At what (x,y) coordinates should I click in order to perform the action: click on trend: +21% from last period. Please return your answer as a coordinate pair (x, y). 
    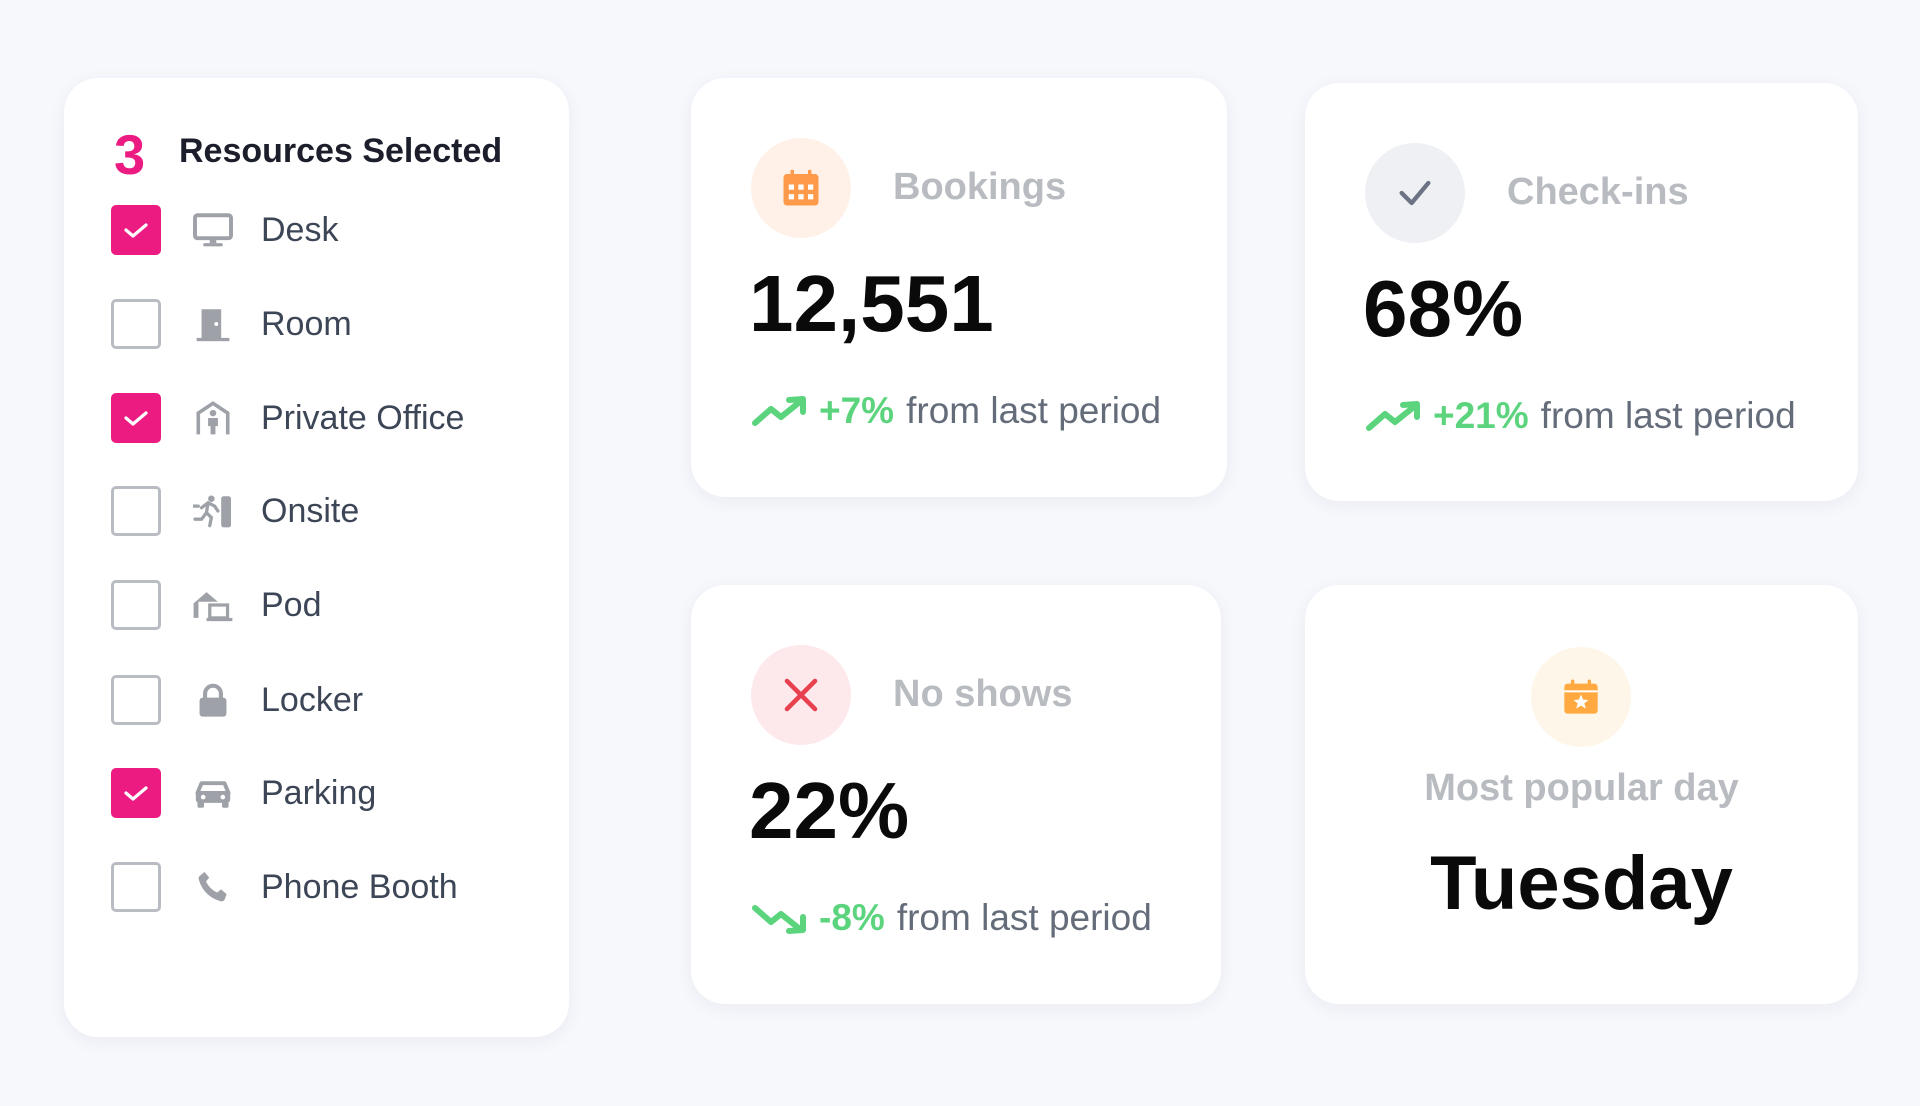
    Looking at the image, I should click on (1580, 416).